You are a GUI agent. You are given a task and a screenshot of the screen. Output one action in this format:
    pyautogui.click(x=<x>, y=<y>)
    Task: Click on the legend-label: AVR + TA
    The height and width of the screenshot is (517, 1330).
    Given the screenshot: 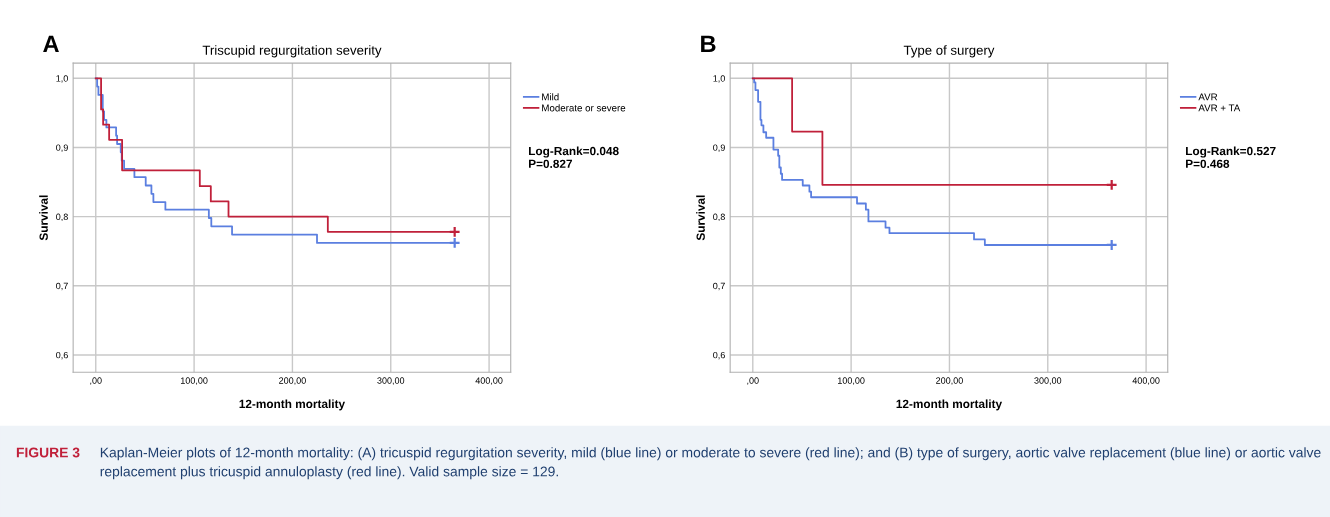 What is the action you would take?
    pyautogui.click(x=1219, y=108)
    